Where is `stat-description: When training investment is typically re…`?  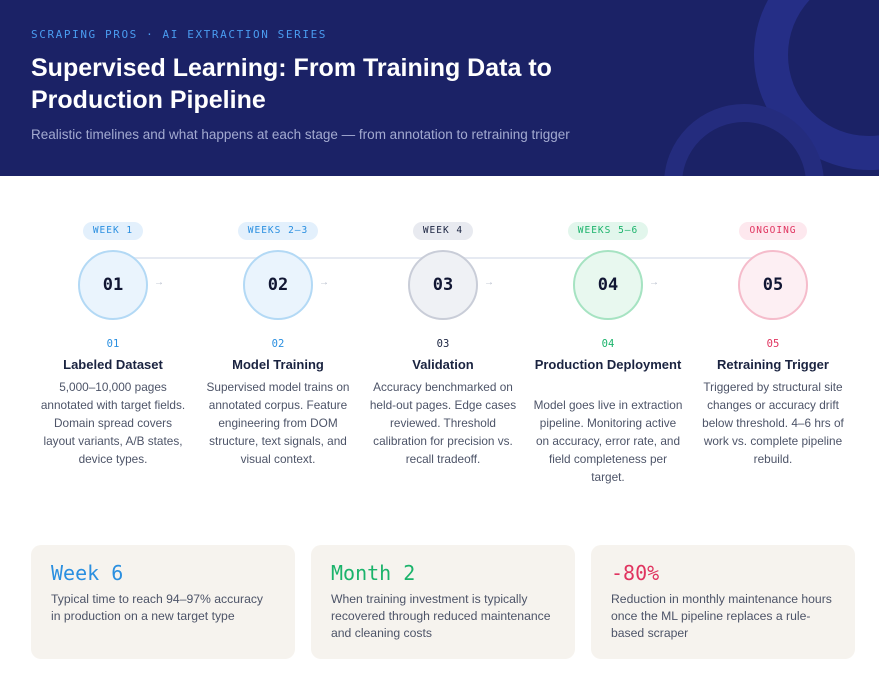 stat-description: When training investment is typically re… is located at coordinates (441, 616).